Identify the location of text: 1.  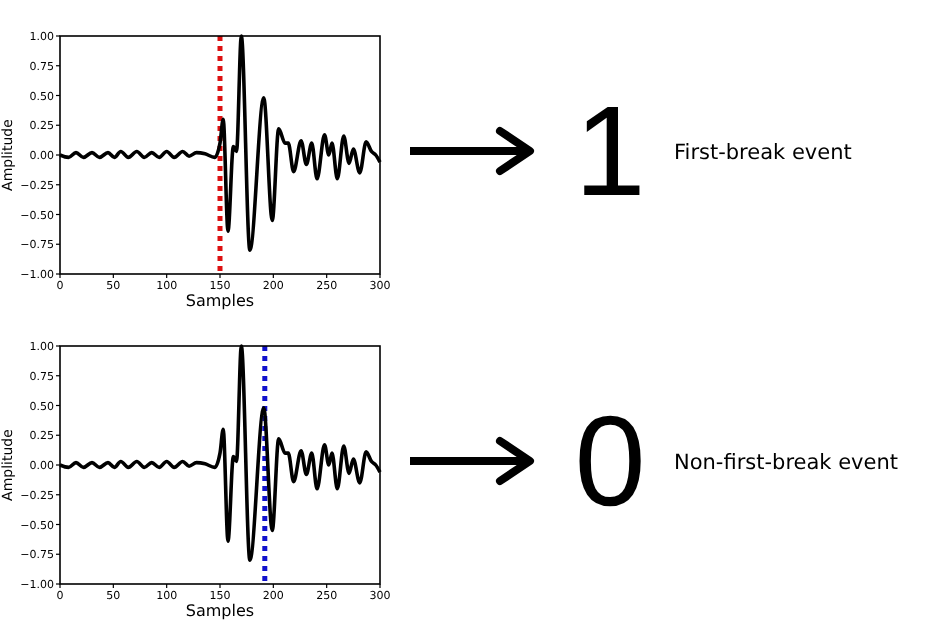
(610, 151).